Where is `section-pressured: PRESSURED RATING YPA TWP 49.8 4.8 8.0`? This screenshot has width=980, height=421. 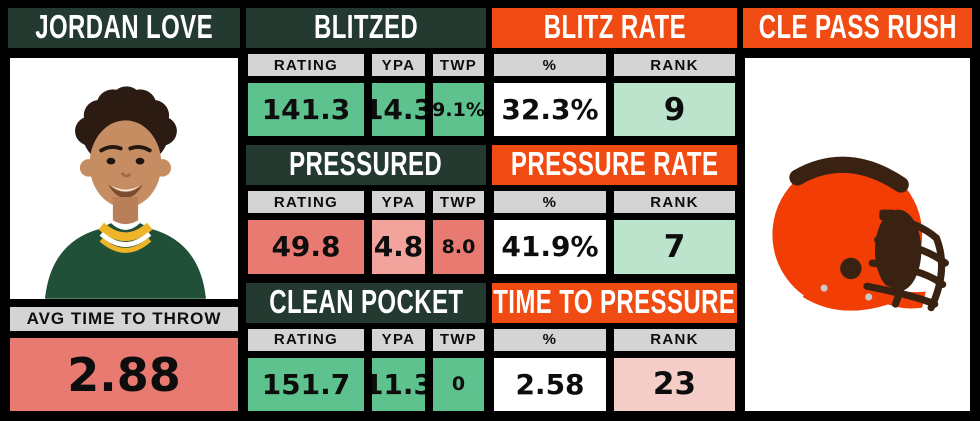
section-pressured: PRESSURED RATING YPA TWP 49.8 4.8 8.0 is located at coordinates (366, 210).